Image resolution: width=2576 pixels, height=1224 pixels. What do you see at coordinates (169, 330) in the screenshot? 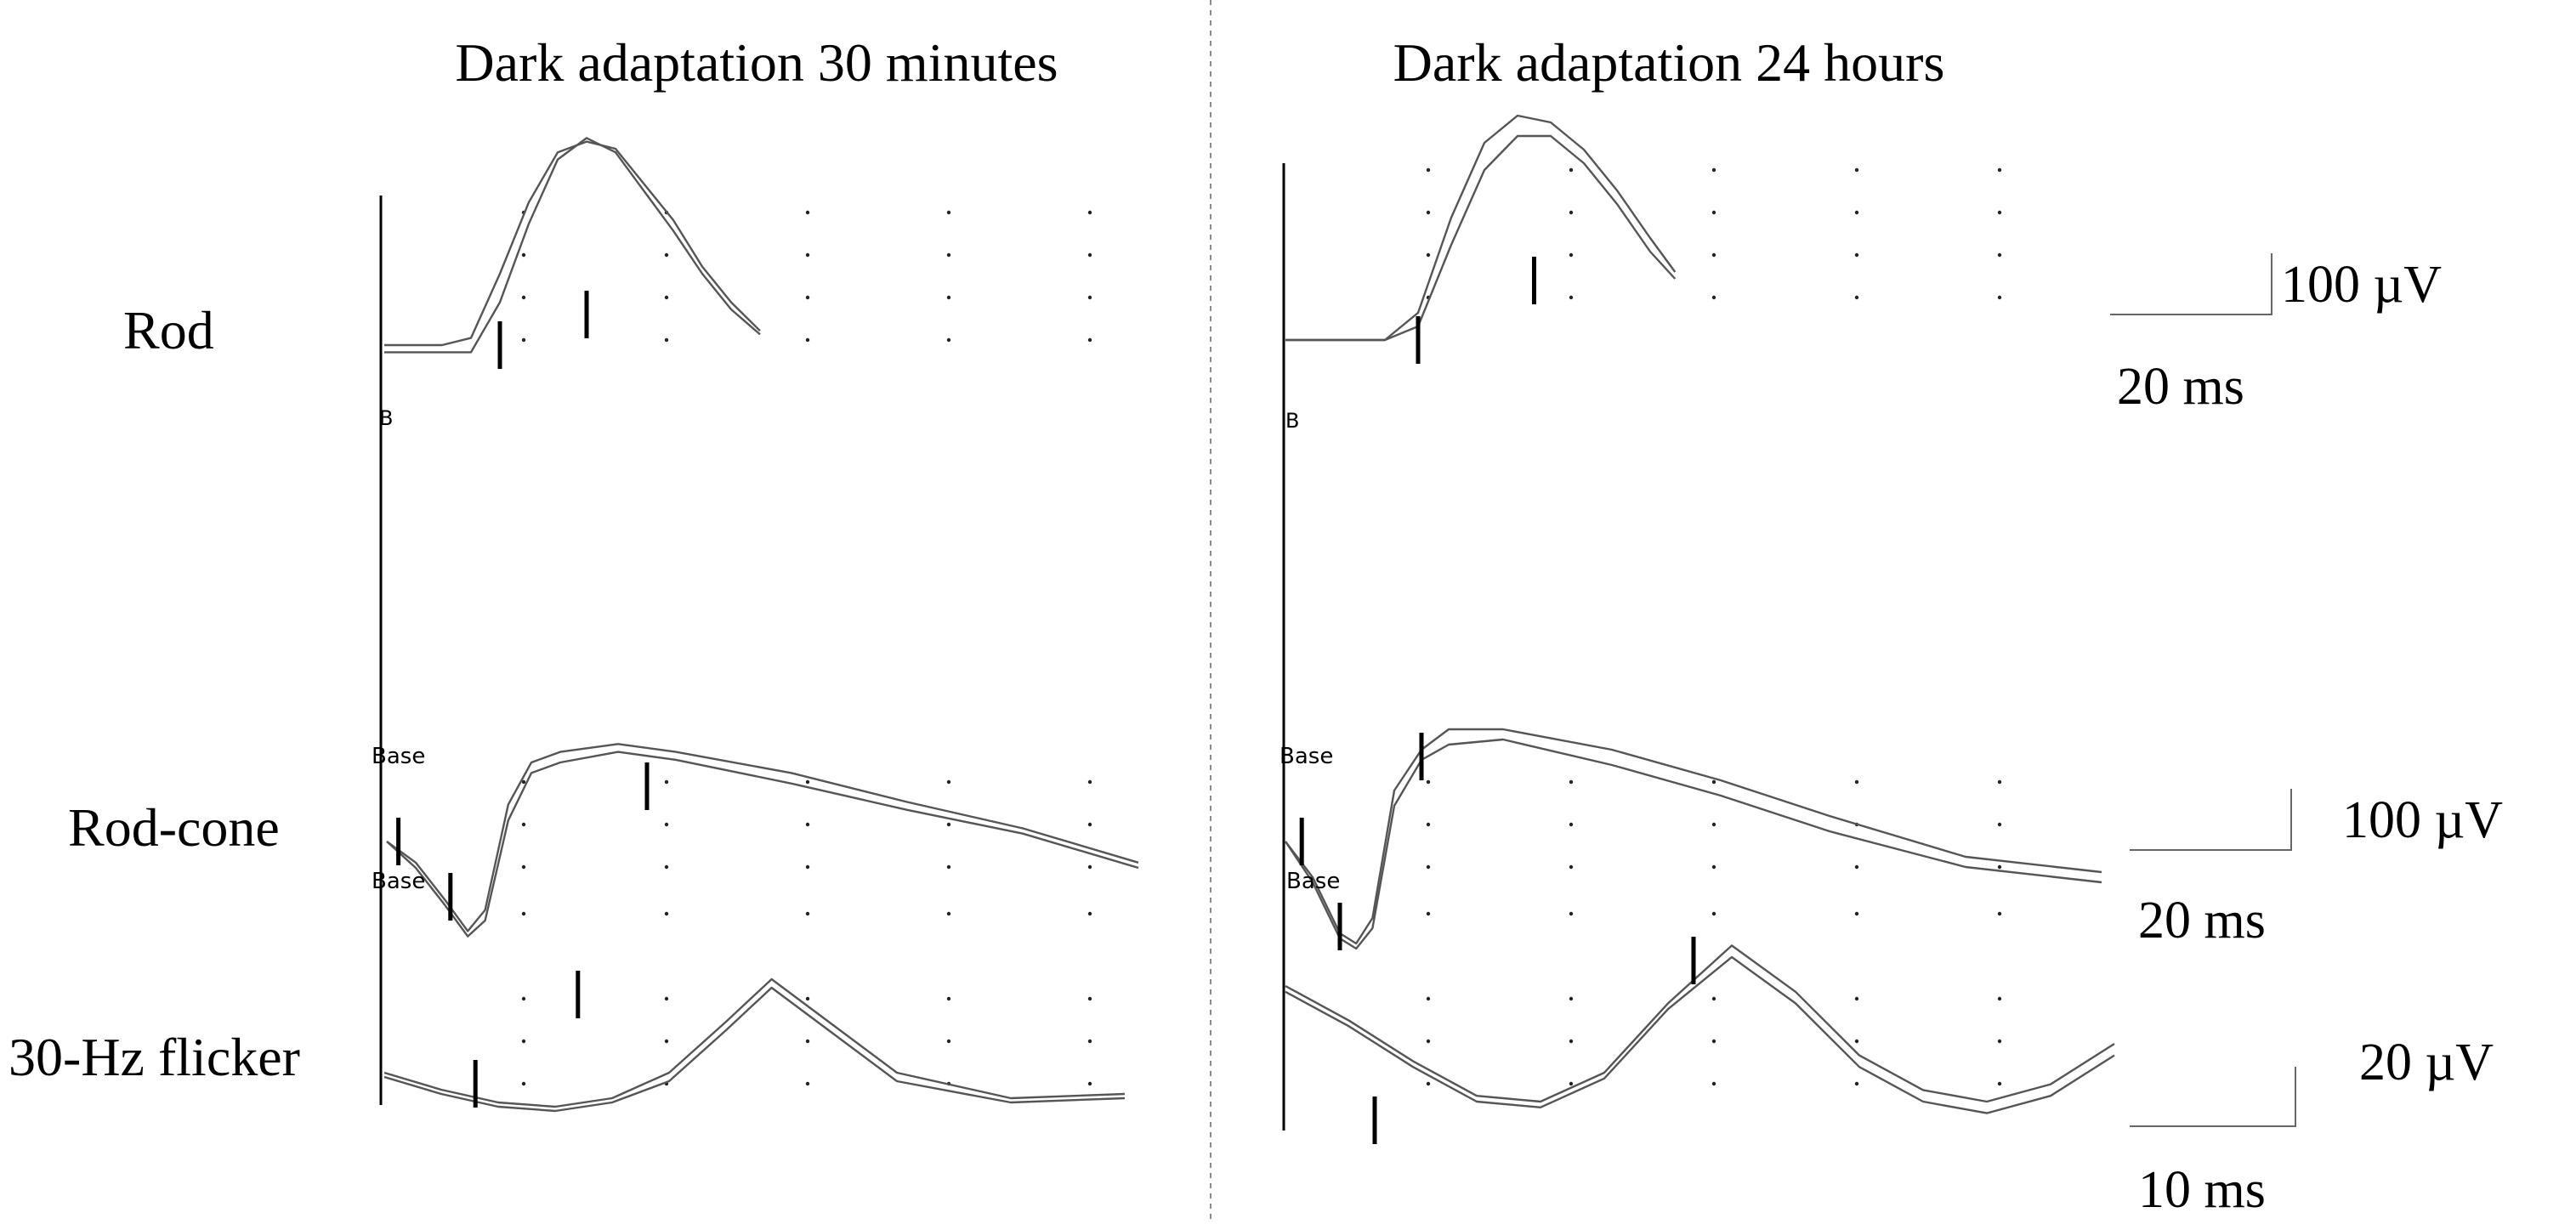
I see `row-label-rod: Rod` at bounding box center [169, 330].